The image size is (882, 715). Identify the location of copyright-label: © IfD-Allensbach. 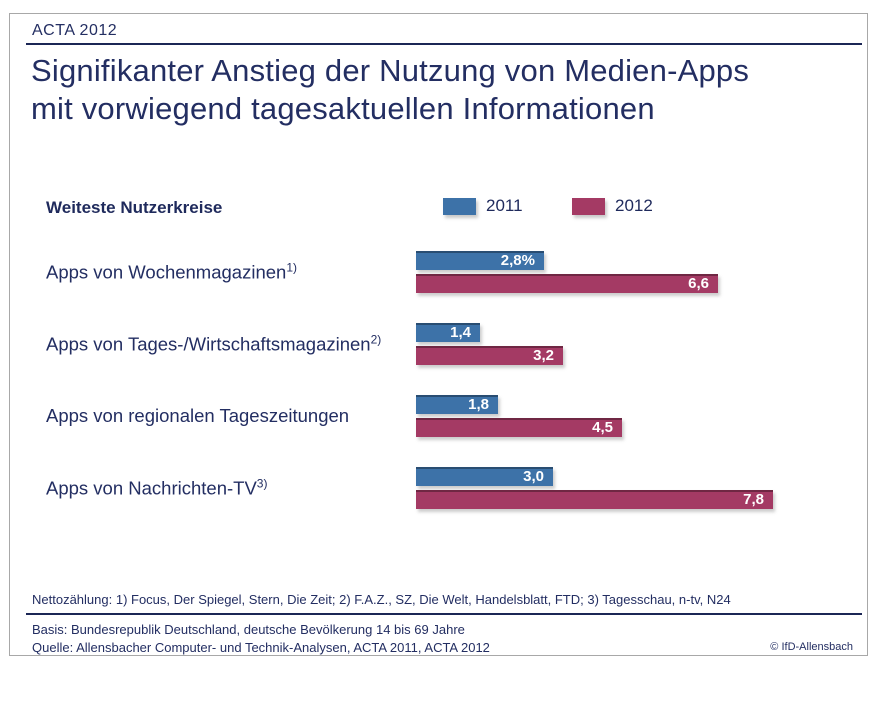
(811, 647).